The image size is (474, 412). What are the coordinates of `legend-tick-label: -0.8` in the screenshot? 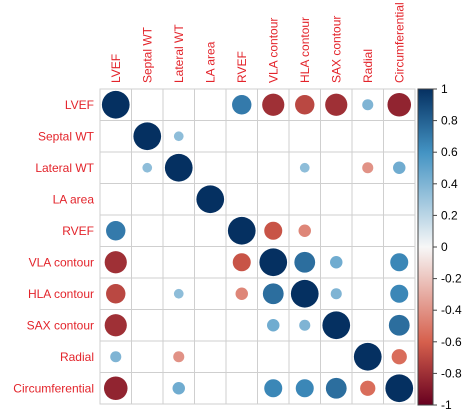 It's located at (451, 373).